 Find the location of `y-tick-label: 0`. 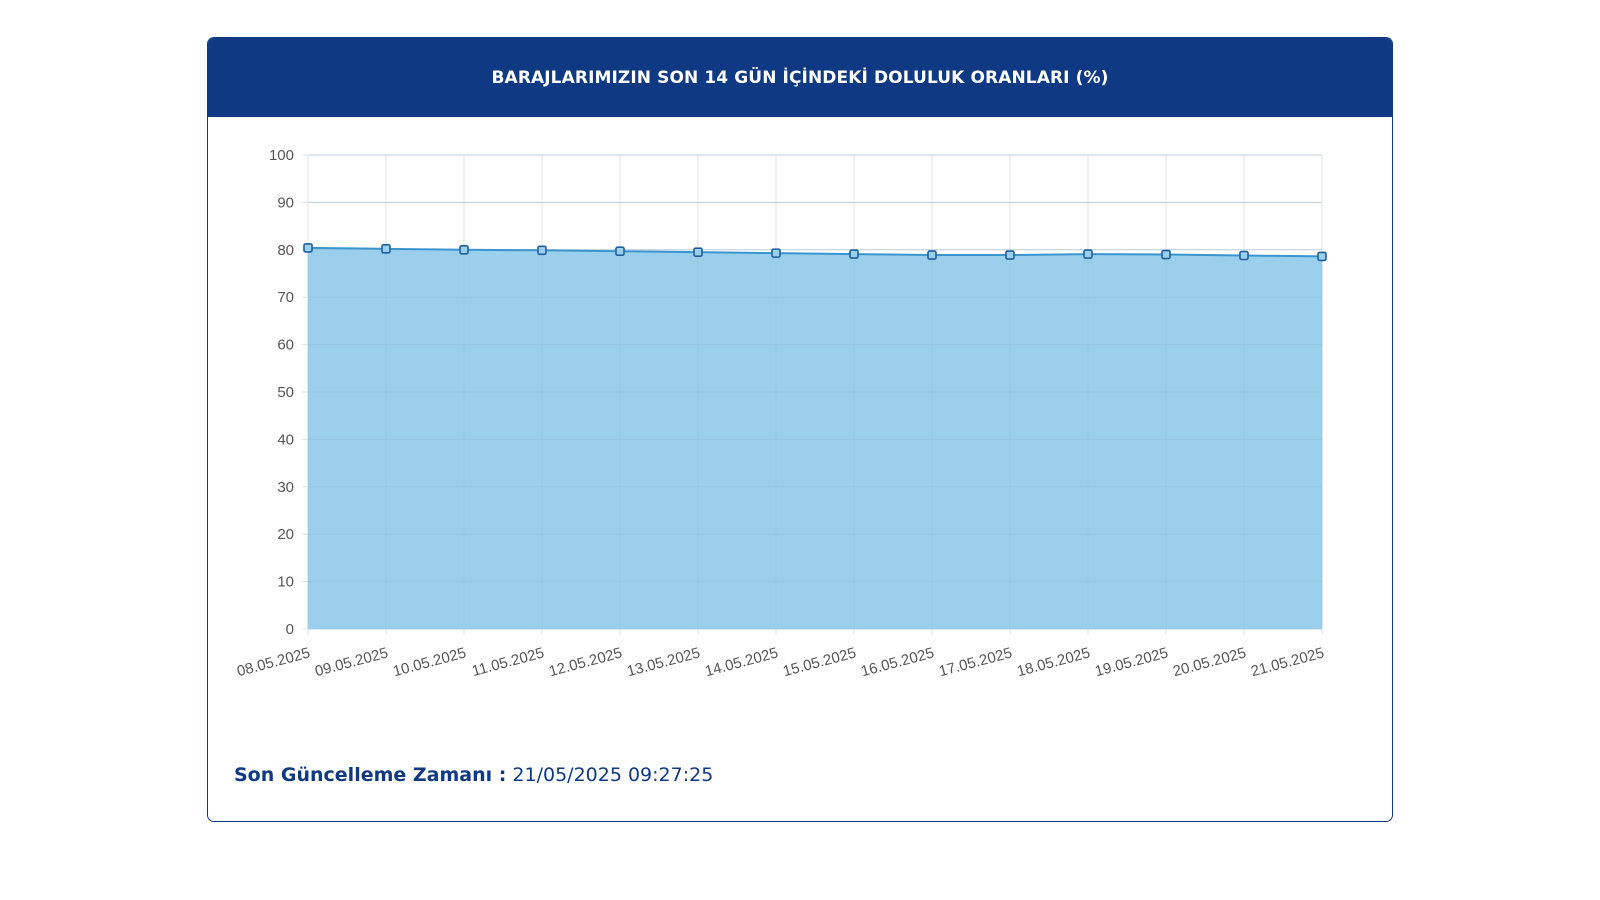

y-tick-label: 0 is located at coordinates (290, 629).